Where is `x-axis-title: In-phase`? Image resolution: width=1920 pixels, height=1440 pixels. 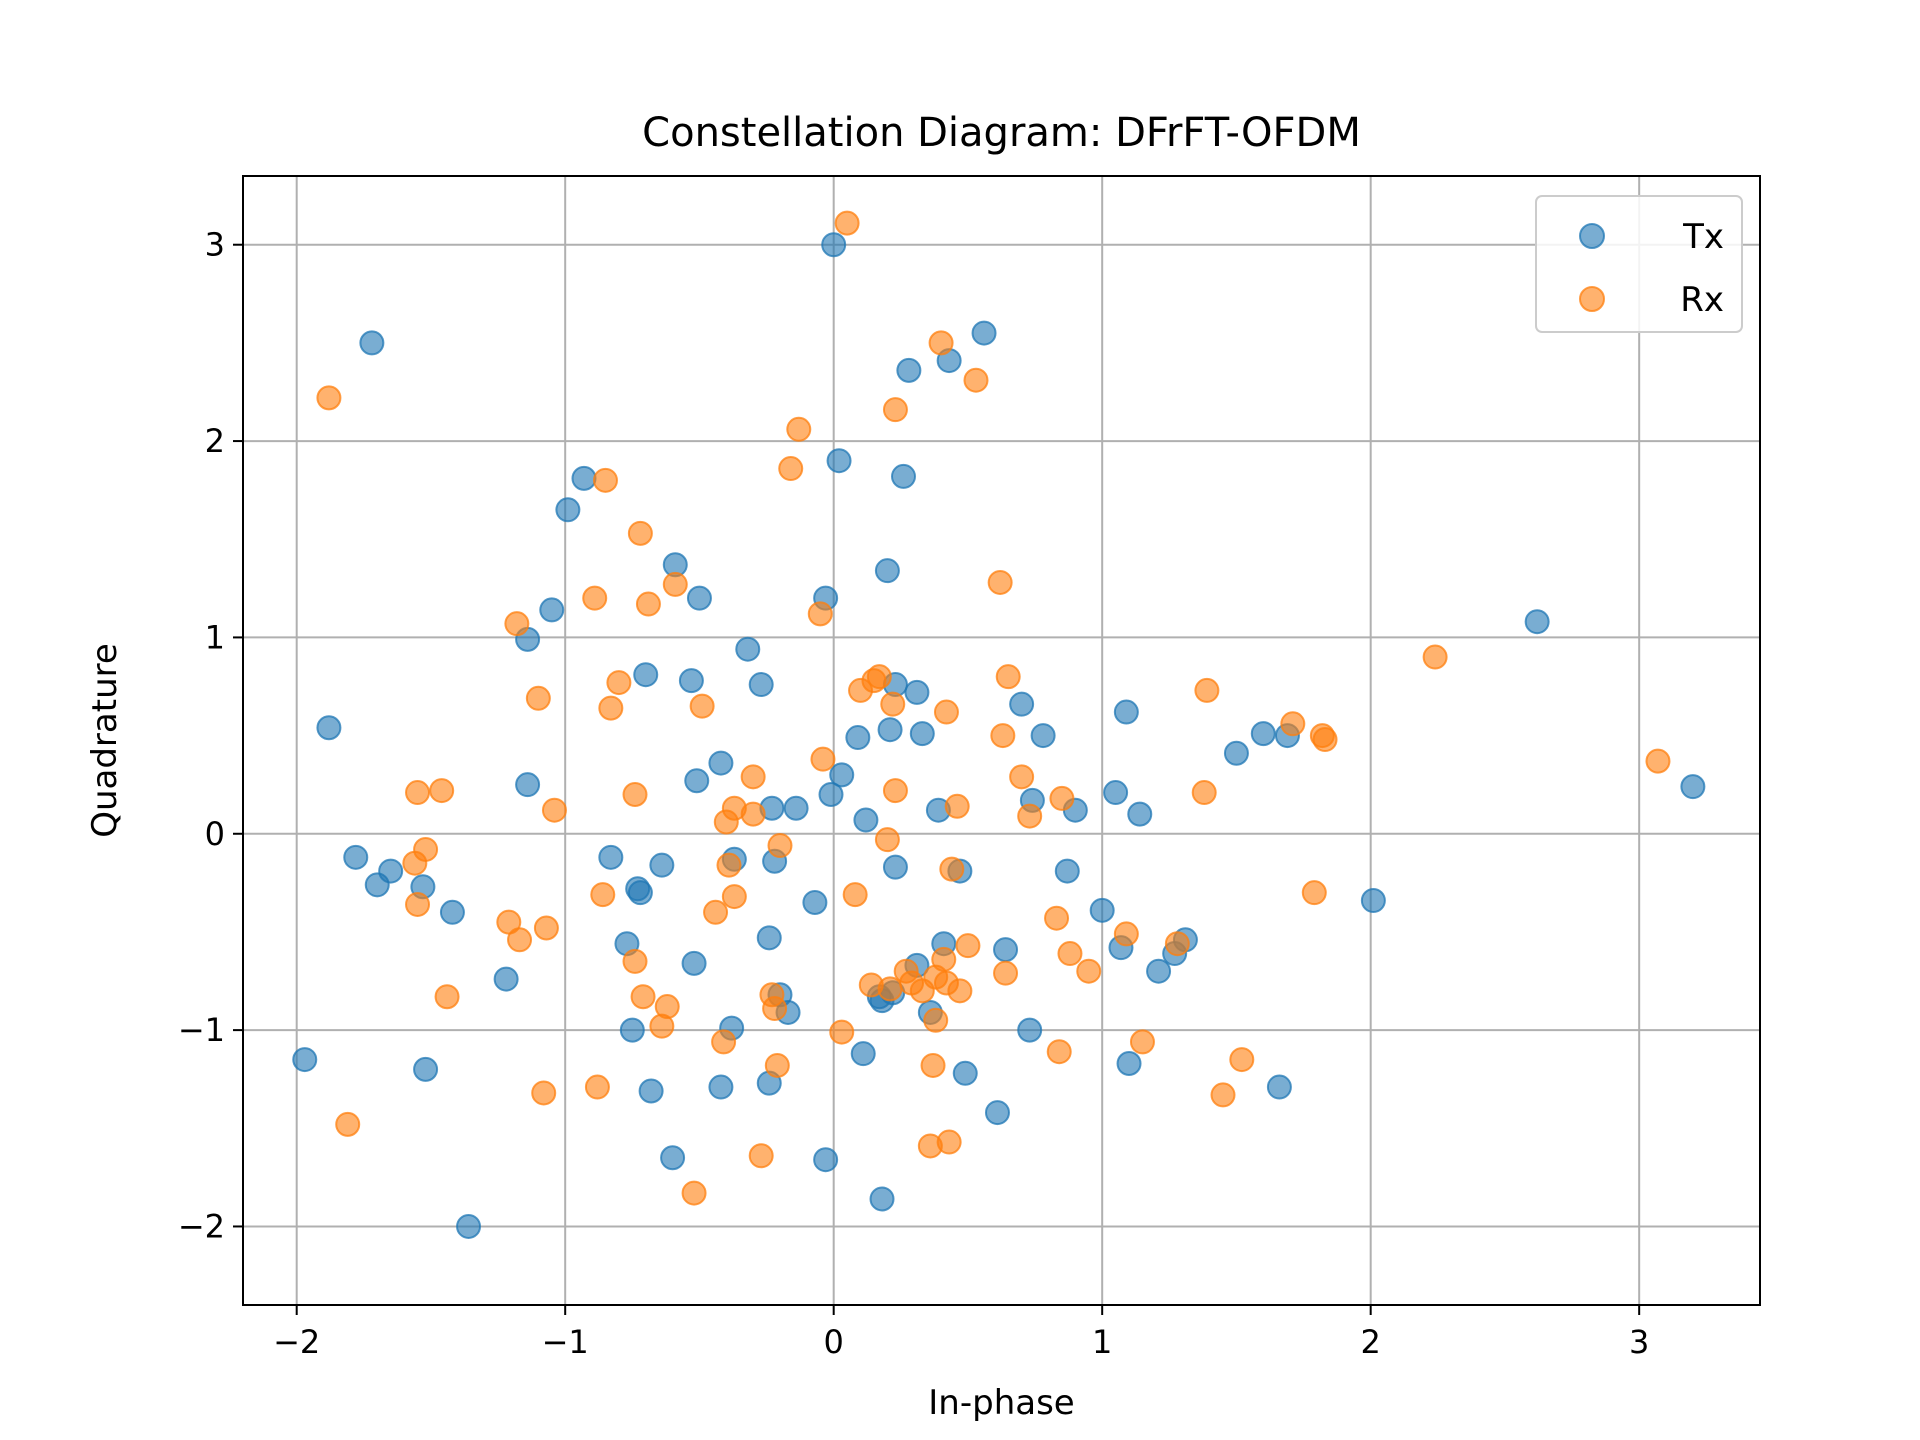
x-axis-title: In-phase is located at coordinates (1001, 1403).